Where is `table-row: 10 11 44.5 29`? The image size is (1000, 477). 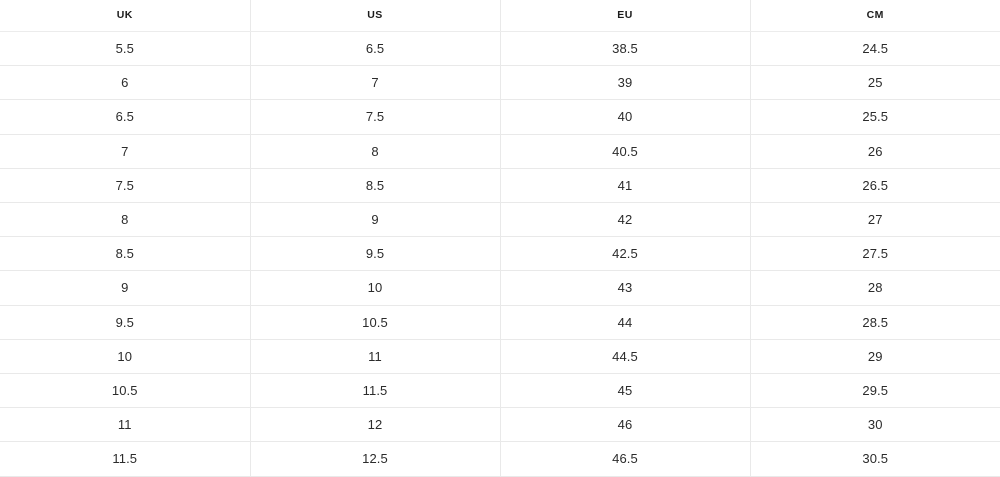
table-row: 10 11 44.5 29 is located at coordinates (500, 357).